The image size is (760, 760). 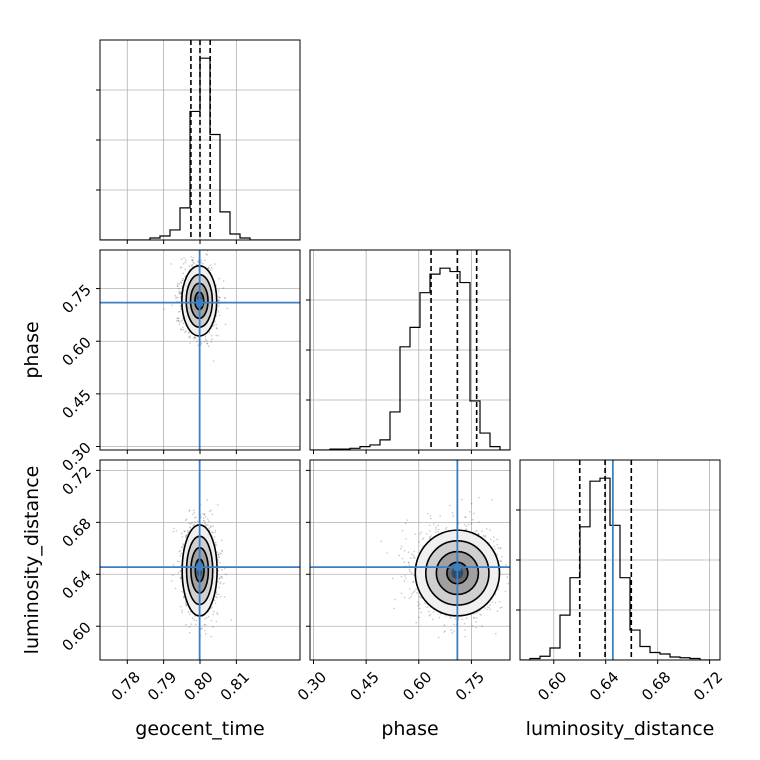 I want to click on x-axis-label-phase: phase, so click(x=409, y=729).